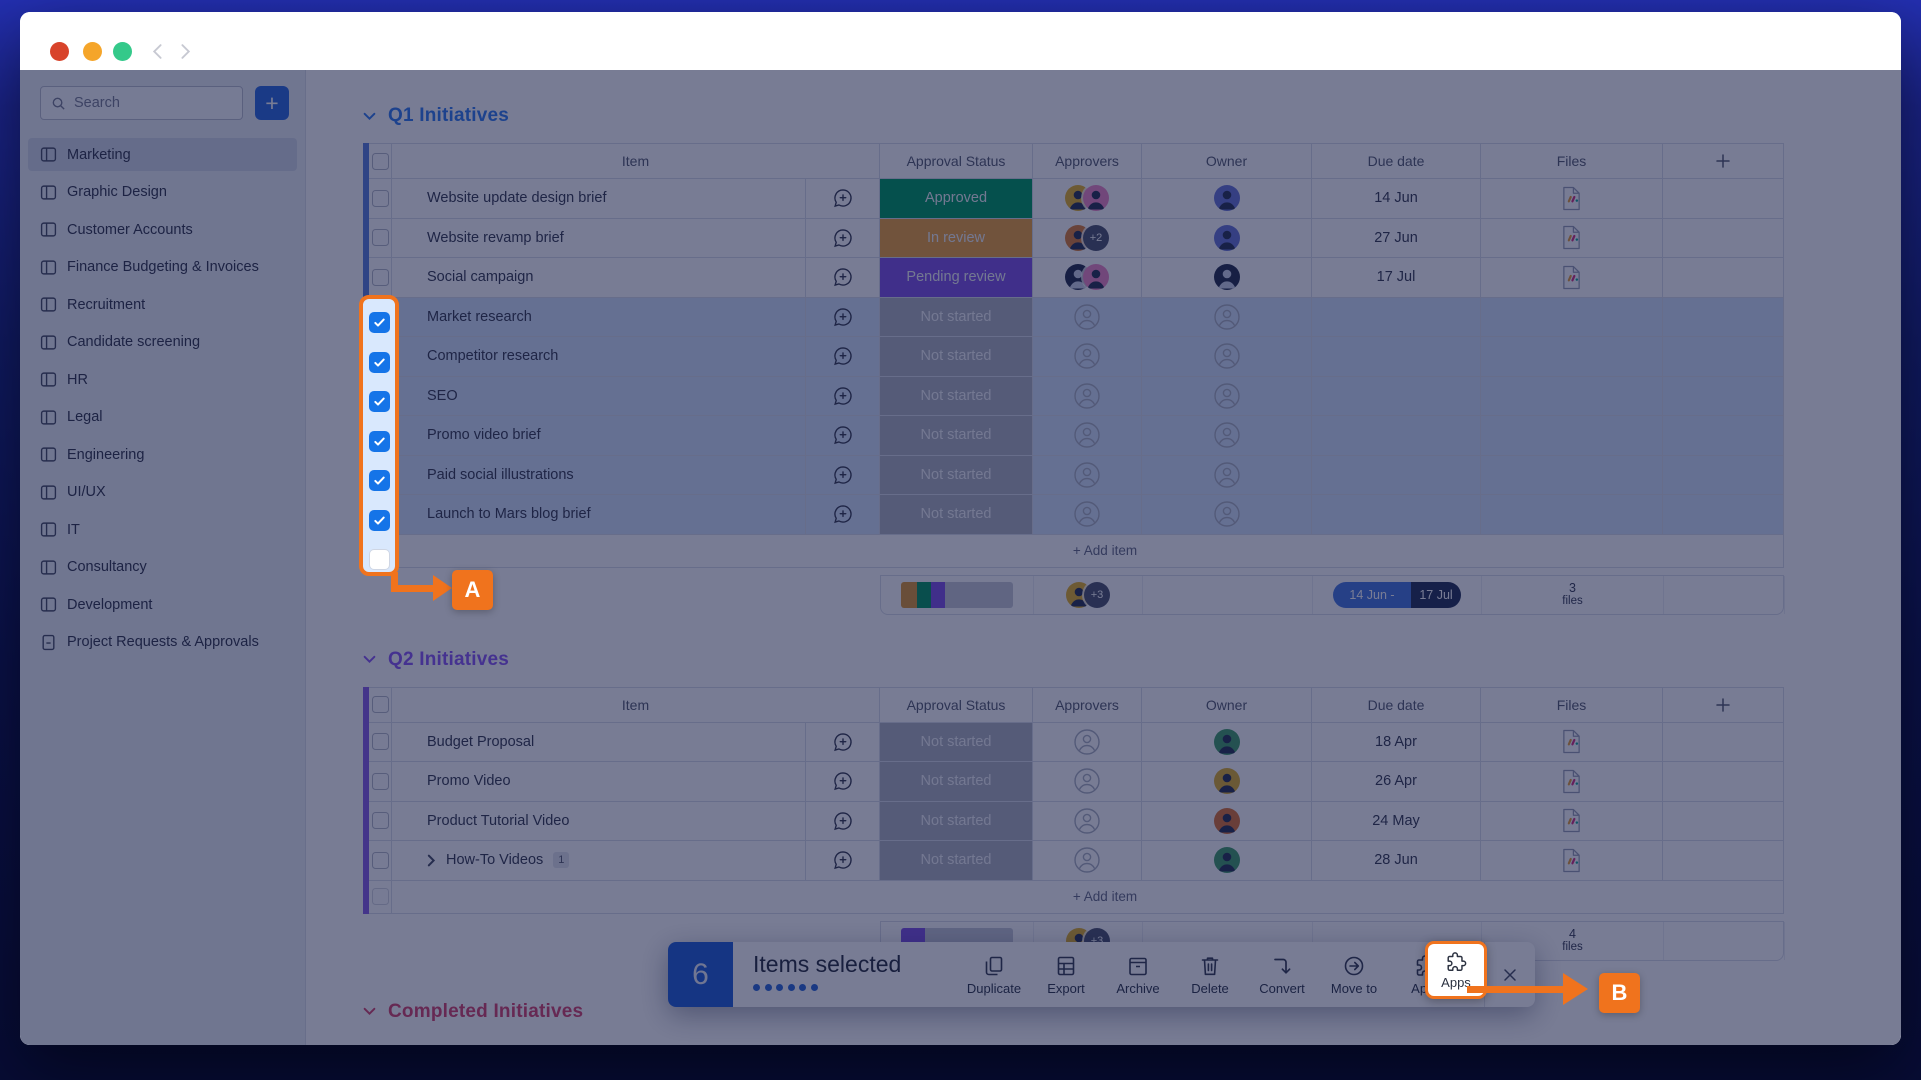 The height and width of the screenshot is (1080, 1921). I want to click on sidebar-item-engineering: Engineering, so click(162, 454).